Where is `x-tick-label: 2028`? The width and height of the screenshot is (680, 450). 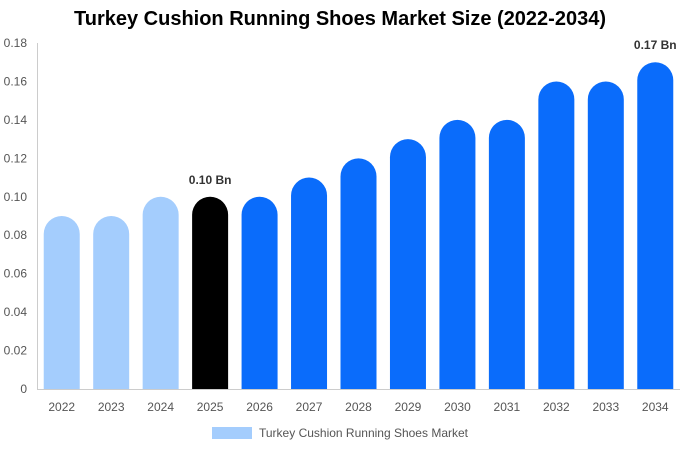 x-tick-label: 2028 is located at coordinates (358, 407).